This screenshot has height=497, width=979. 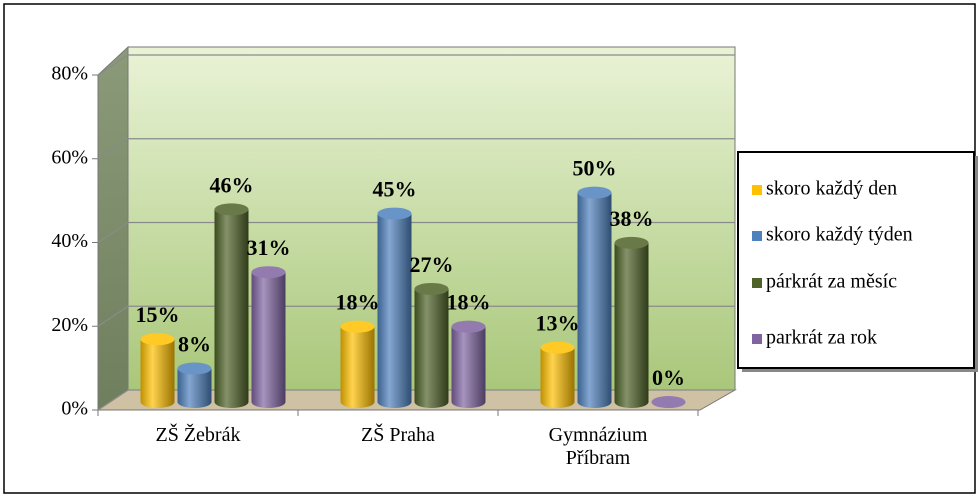 I want to click on value-label: 50%, so click(x=595, y=168).